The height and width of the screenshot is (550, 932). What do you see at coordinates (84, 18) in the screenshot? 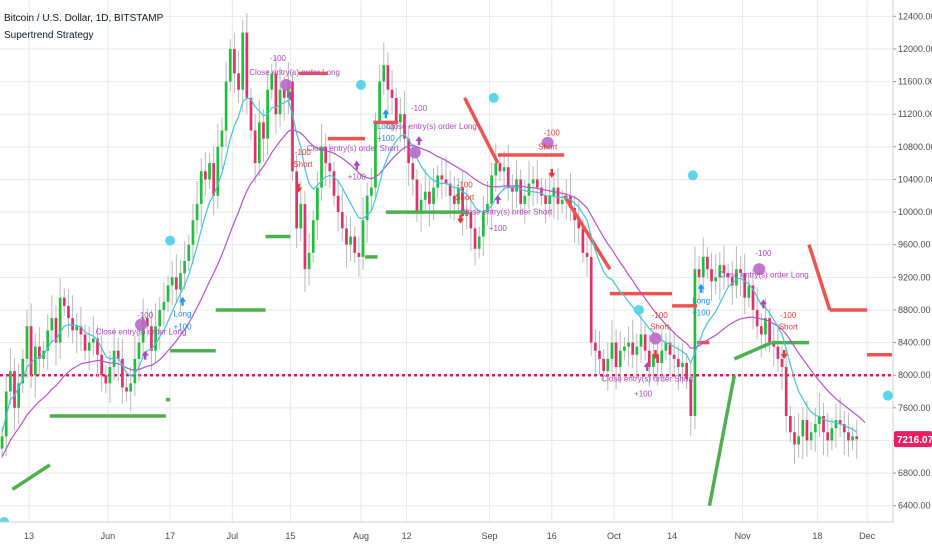
I see `chart-title: Bitcoin / U.S. Dollar, 1D, BITSTAMP` at bounding box center [84, 18].